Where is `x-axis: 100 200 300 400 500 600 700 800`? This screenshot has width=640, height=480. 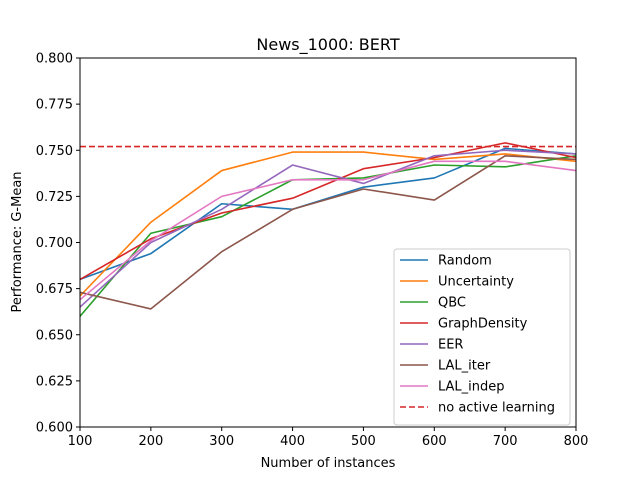 x-axis: 100 200 300 400 500 600 700 800 is located at coordinates (328, 438).